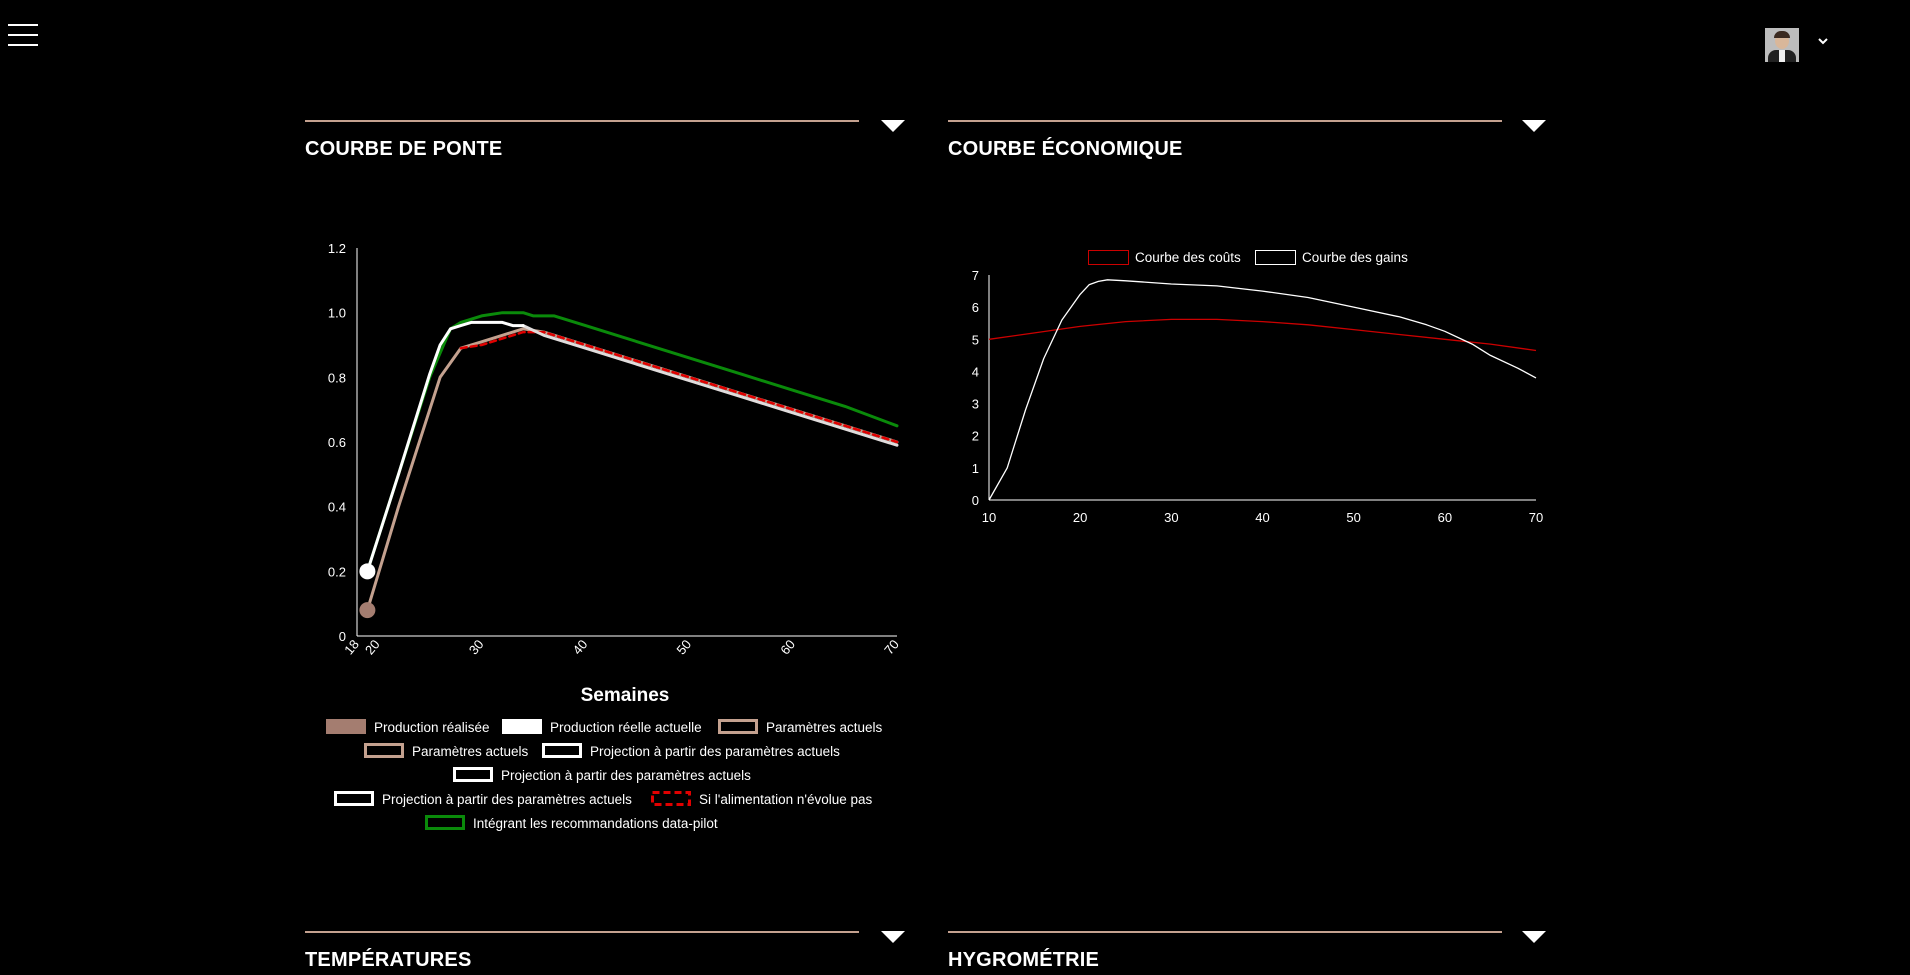  Describe the element at coordinates (432, 727) in the screenshot. I see `legend-label: Production réalisée` at that location.